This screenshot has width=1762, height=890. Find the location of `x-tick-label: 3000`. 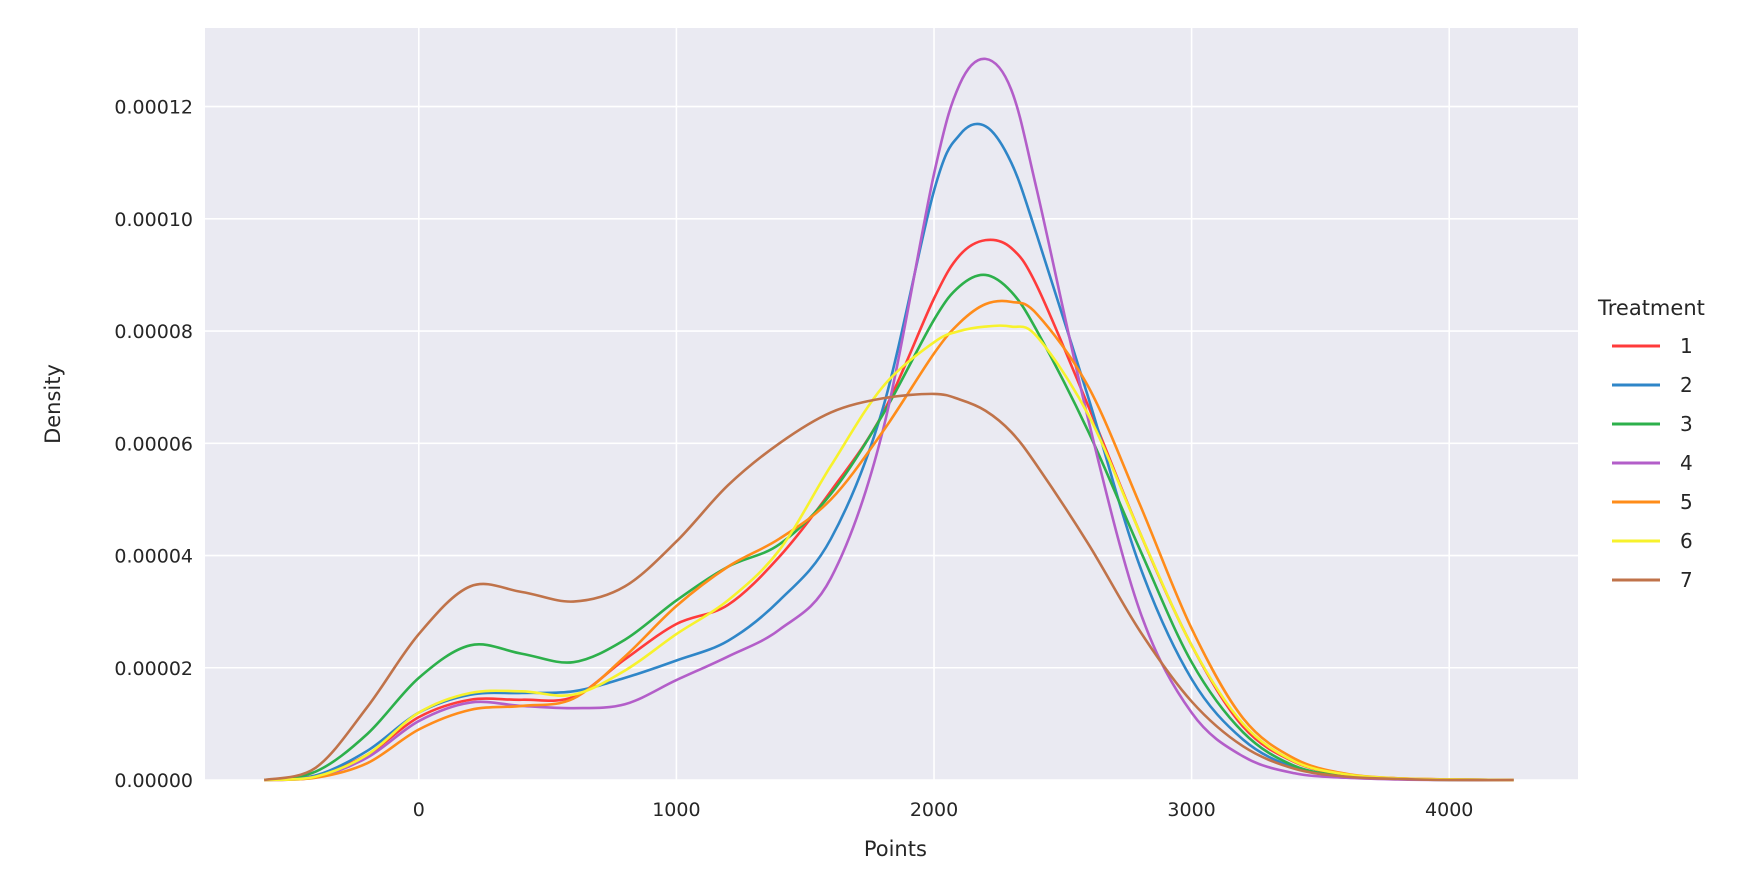

x-tick-label: 3000 is located at coordinates (1191, 810).